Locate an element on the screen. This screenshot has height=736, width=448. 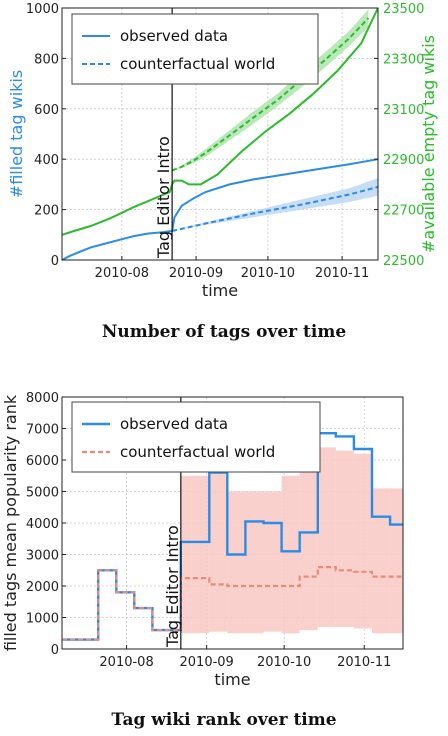
caption-number-of-tags: Number of tags over time is located at coordinates (224, 332).